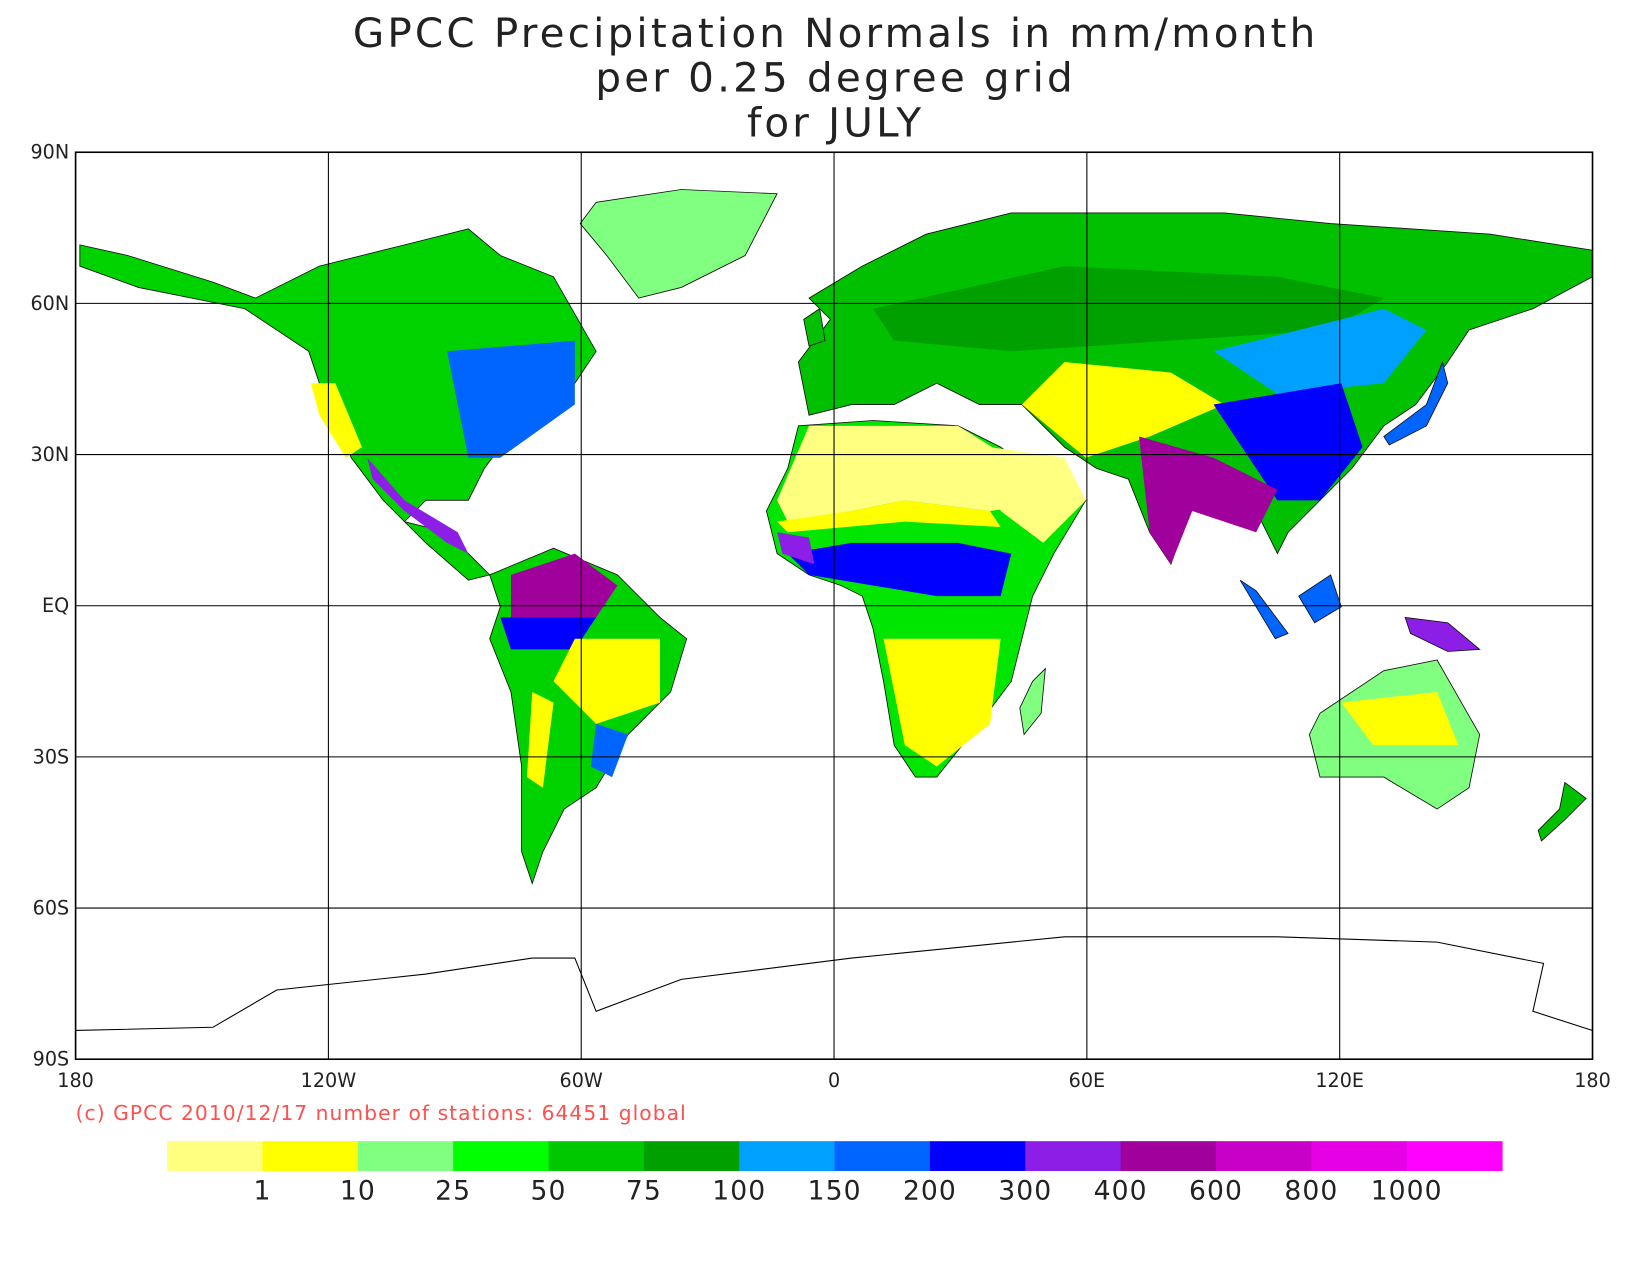 The image size is (1650, 1270). What do you see at coordinates (51, 756) in the screenshot?
I see `y-tick-label: 30S` at bounding box center [51, 756].